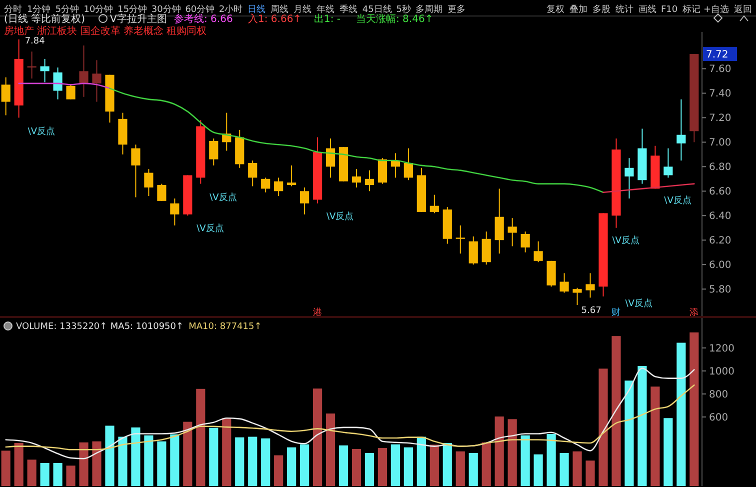 Image resolution: width=756 pixels, height=487 pixels. I want to click on text: 2小时, so click(231, 9).